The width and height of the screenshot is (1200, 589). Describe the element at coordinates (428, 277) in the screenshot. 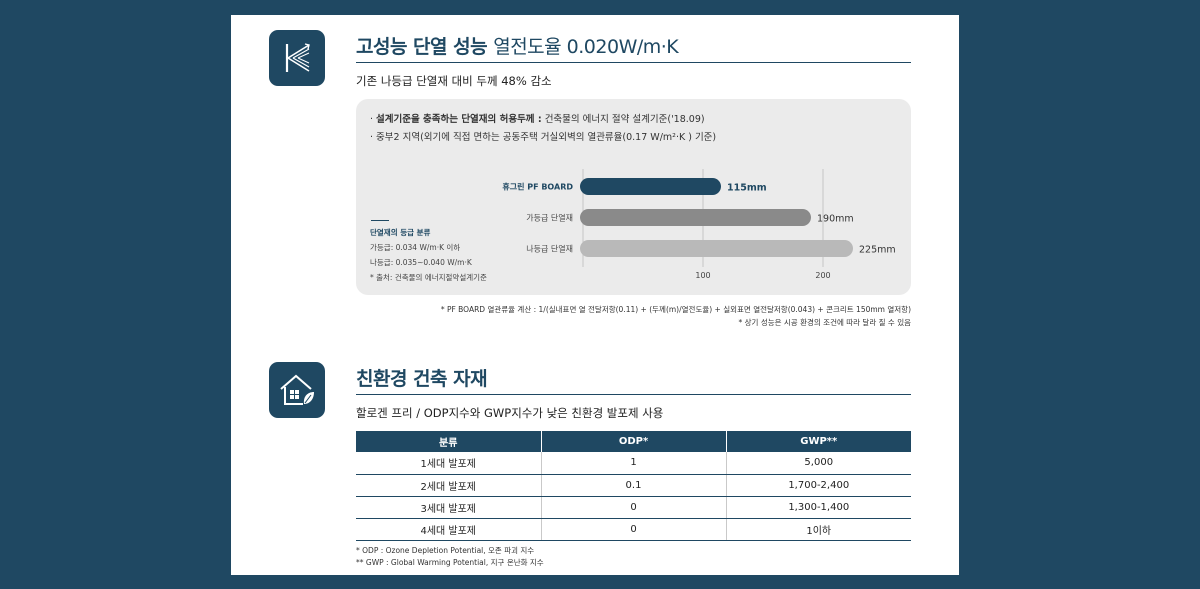

I see `legend-source: * 출처: 건축물의 에너지절약설계기준` at that location.